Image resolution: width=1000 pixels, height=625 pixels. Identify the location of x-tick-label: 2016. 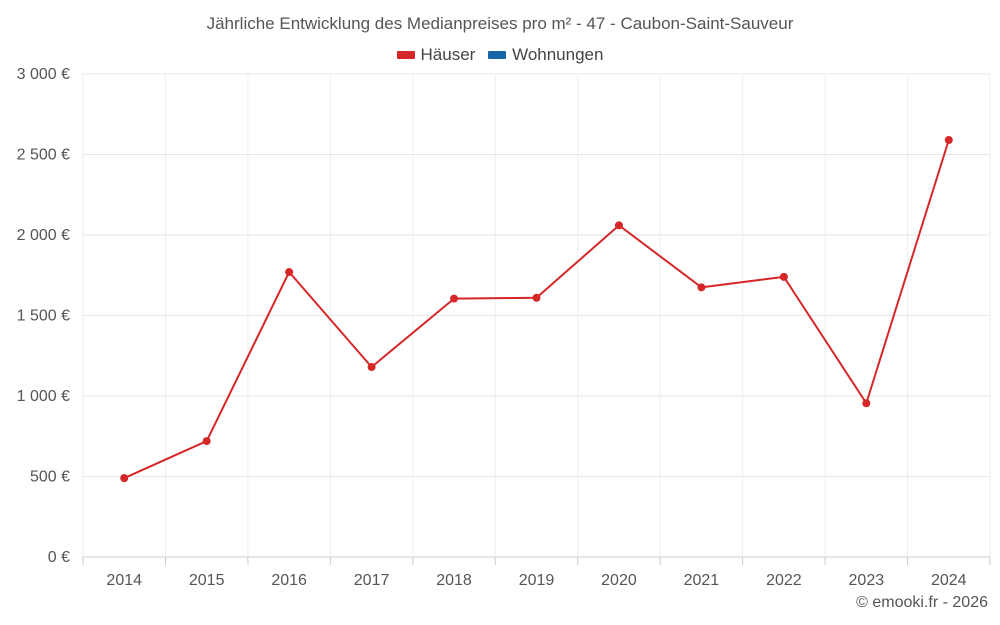
(289, 580).